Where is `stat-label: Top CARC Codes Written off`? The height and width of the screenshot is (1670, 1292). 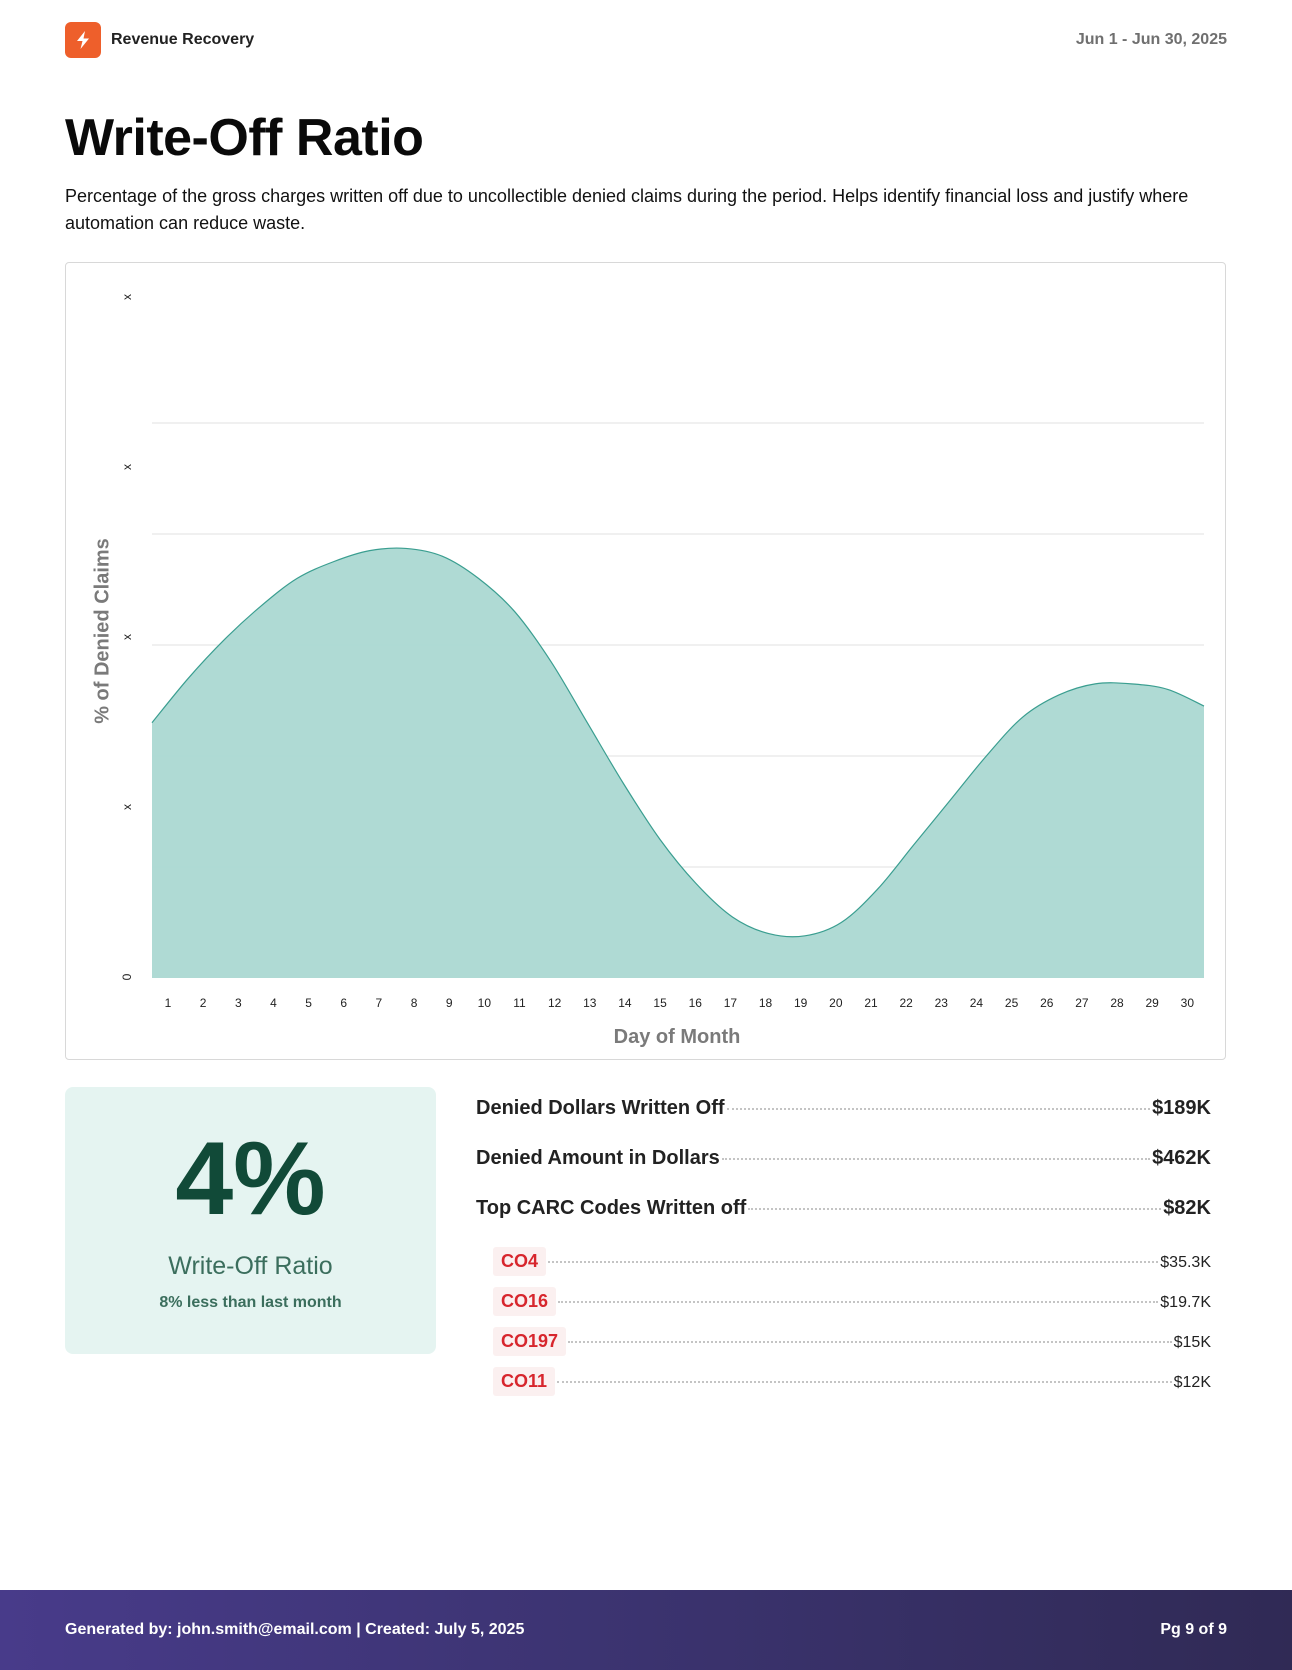
stat-label: Top CARC Codes Written off is located at coordinates (611, 1208).